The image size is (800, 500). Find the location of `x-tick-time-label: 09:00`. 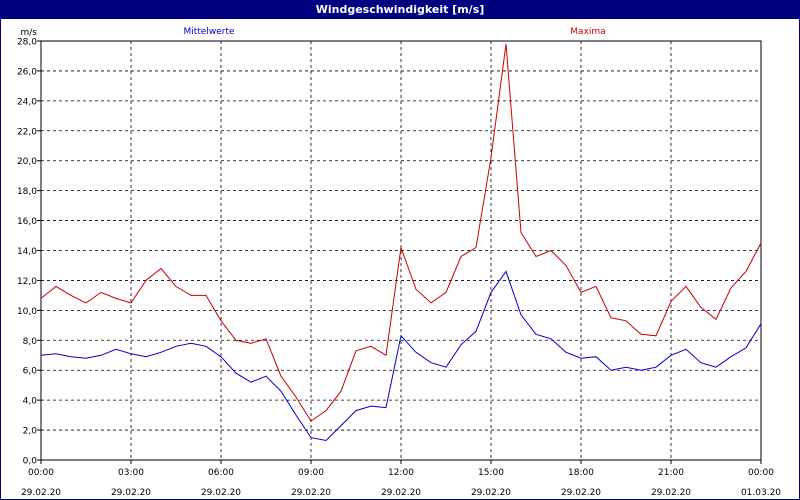

x-tick-time-label: 09:00 is located at coordinates (311, 473).